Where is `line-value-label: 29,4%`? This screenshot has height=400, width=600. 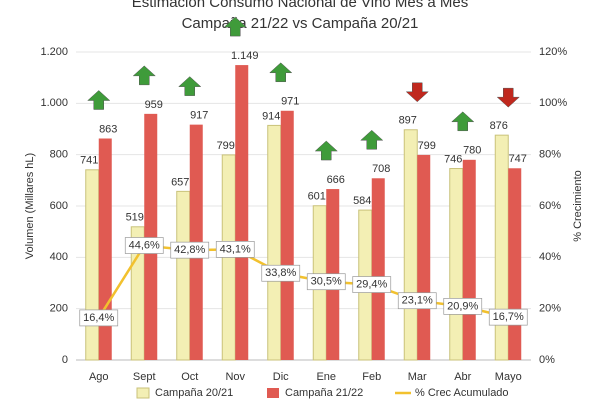
line-value-label: 29,4% is located at coordinates (371, 284).